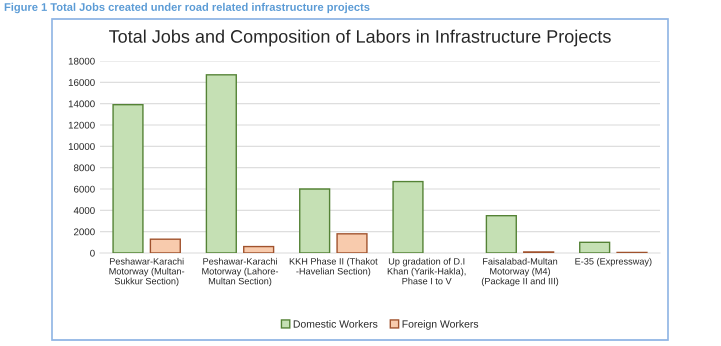  I want to click on x-tick-label: Up gradation of D.I Khan (Yarik-Hakla), Phase I to V, so click(427, 271).